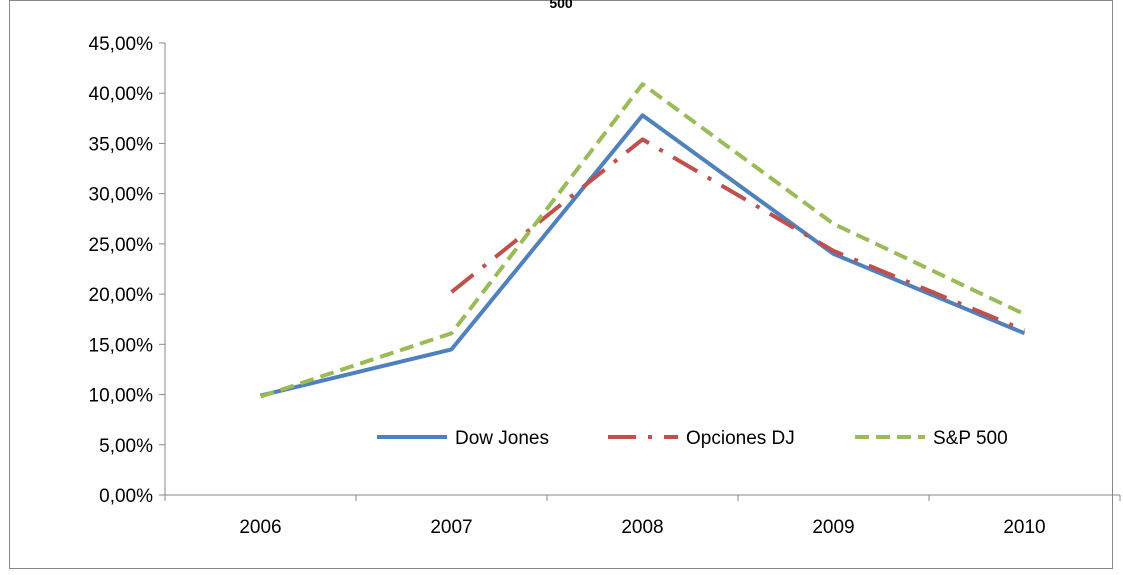 This screenshot has width=1123, height=575. I want to click on y-tick-label: 20,00%, so click(121, 295).